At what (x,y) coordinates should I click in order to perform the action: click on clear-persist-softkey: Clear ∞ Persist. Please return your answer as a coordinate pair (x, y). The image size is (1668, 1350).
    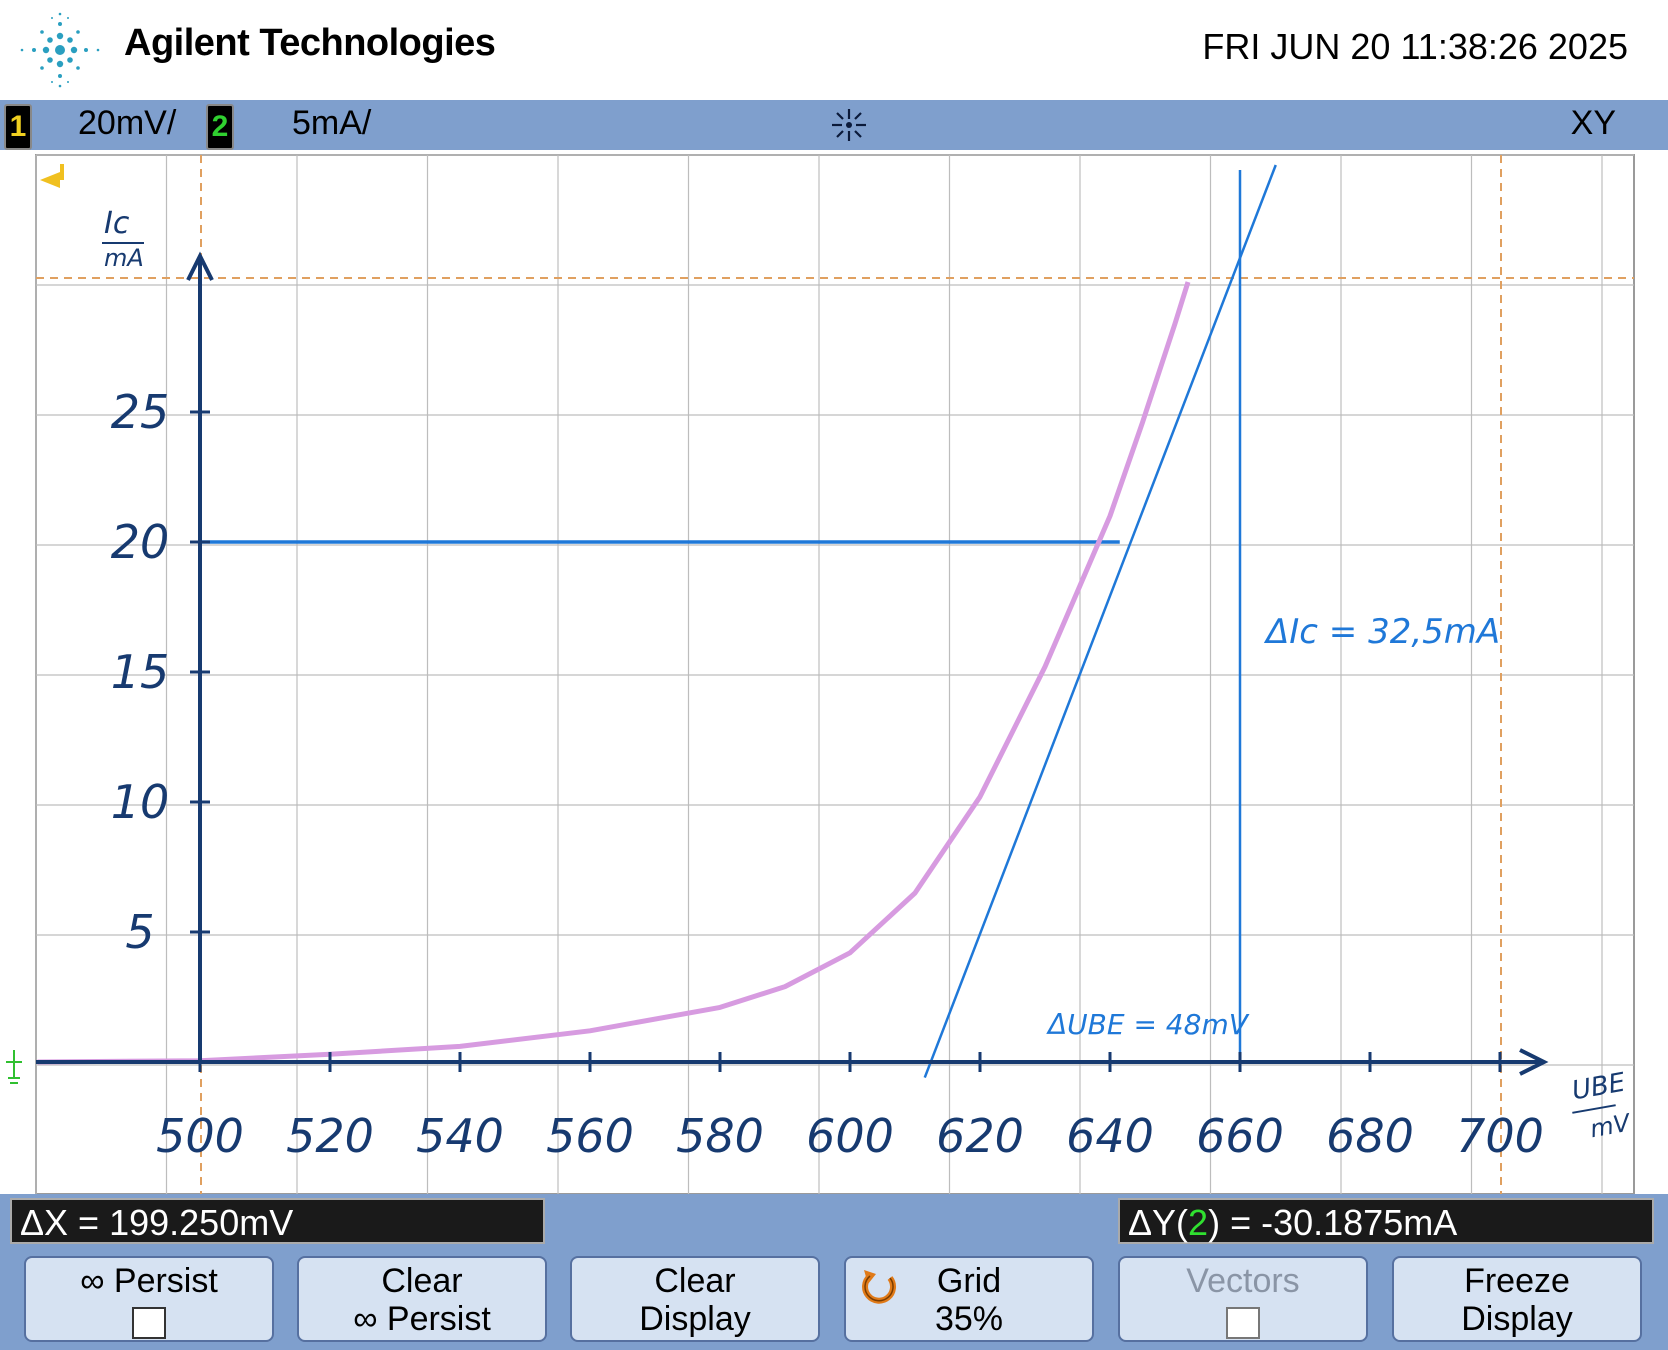
    Looking at the image, I should click on (422, 1299).